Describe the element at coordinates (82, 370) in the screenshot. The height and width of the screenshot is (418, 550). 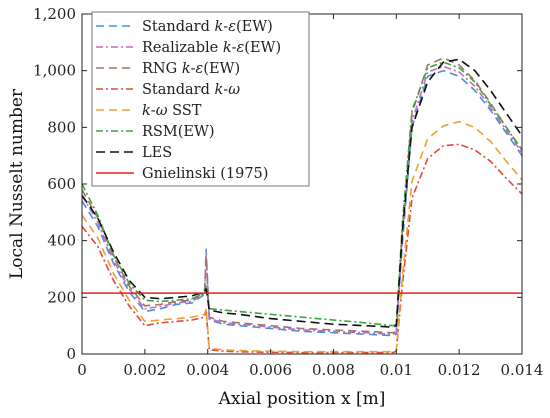
I see `x-tick-label: 0` at that location.